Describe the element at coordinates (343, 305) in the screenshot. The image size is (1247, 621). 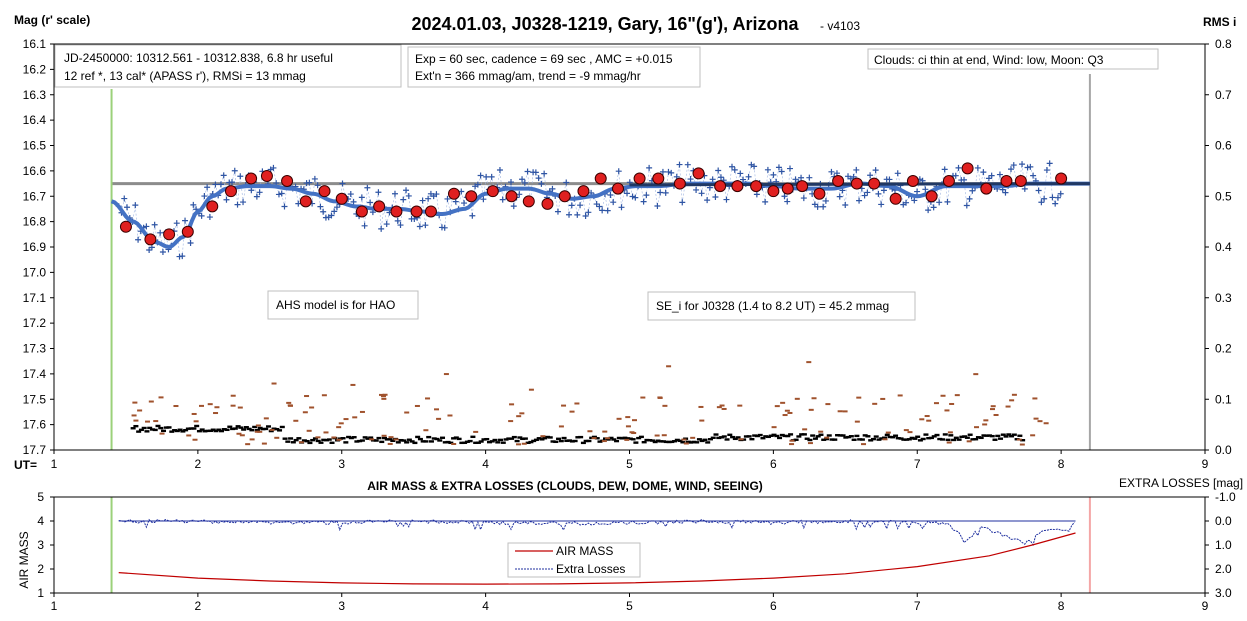
I see `info-box-4: AHS model is for HAO` at that location.